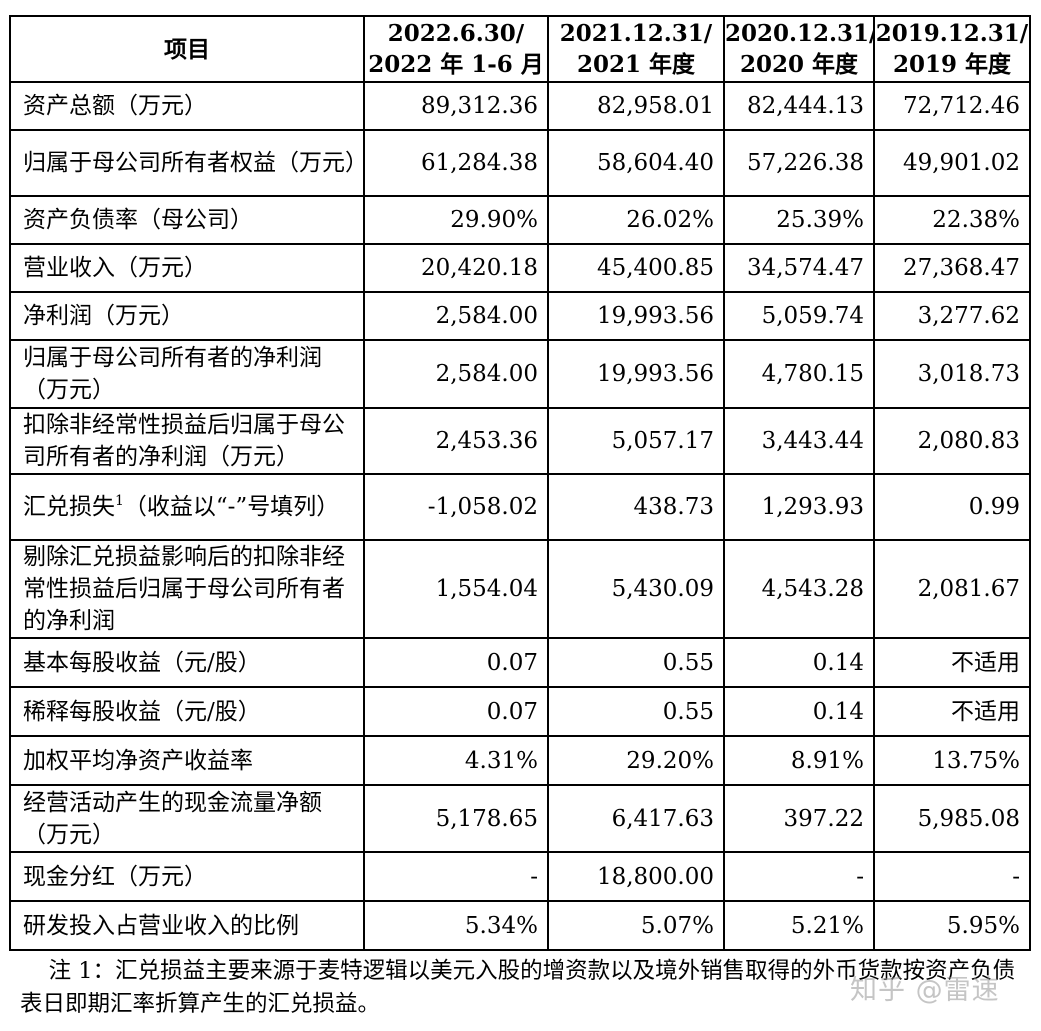  What do you see at coordinates (456, 268) in the screenshot?
I see `cell-2022h1: 20,420.18` at bounding box center [456, 268].